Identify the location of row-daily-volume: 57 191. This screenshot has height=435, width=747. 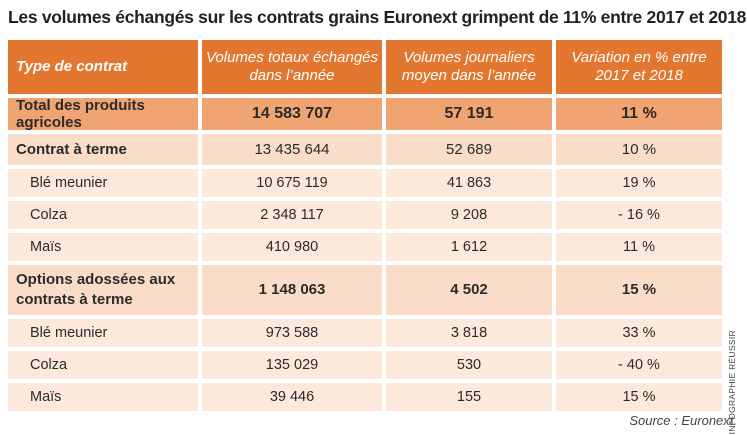
(469, 114).